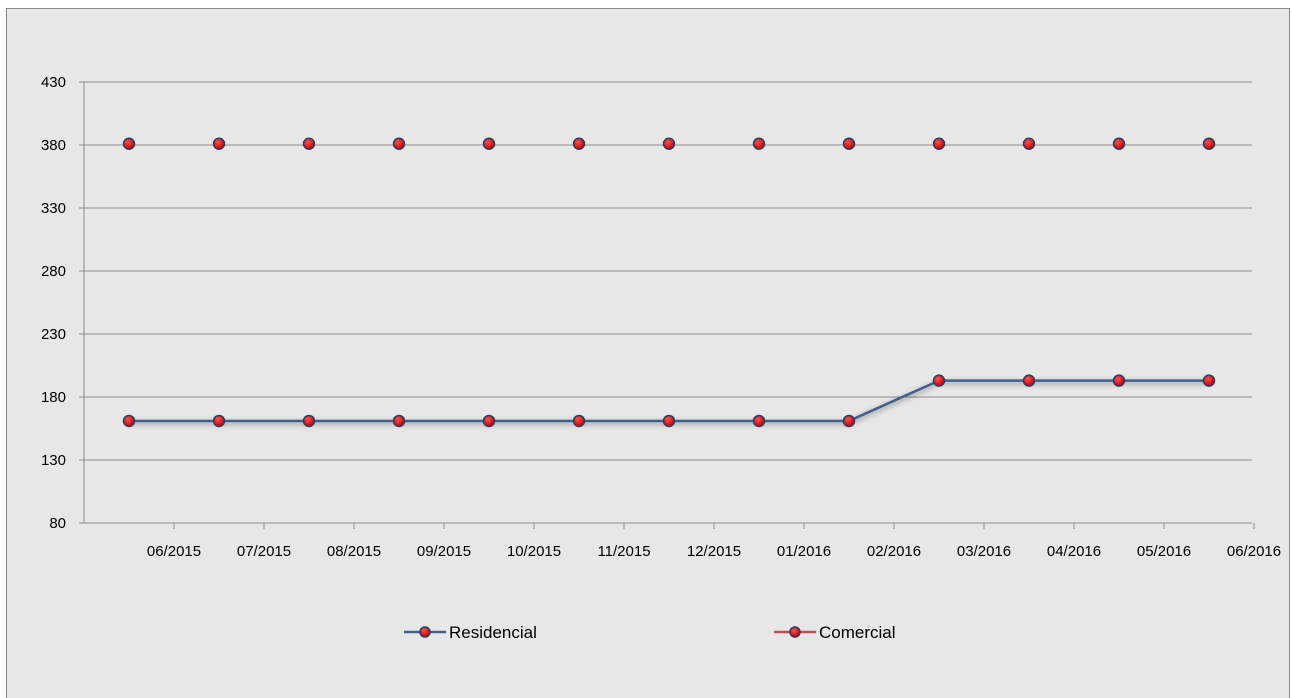 This screenshot has width=1292, height=698. What do you see at coordinates (1164, 551) in the screenshot?
I see `x-tick-label: 05/2016` at bounding box center [1164, 551].